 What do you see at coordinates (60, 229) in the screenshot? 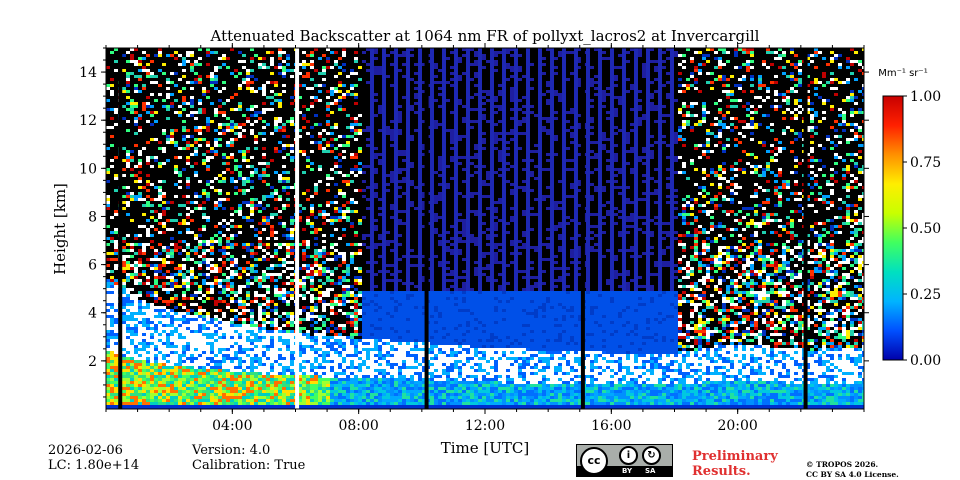
I see `y-axis-label: Height [km]` at bounding box center [60, 229].